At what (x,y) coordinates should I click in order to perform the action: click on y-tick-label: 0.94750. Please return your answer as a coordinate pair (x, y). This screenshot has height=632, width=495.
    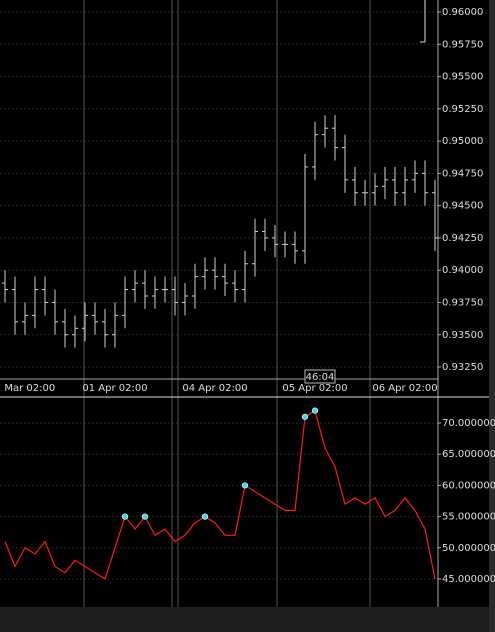
    Looking at the image, I should click on (462, 173).